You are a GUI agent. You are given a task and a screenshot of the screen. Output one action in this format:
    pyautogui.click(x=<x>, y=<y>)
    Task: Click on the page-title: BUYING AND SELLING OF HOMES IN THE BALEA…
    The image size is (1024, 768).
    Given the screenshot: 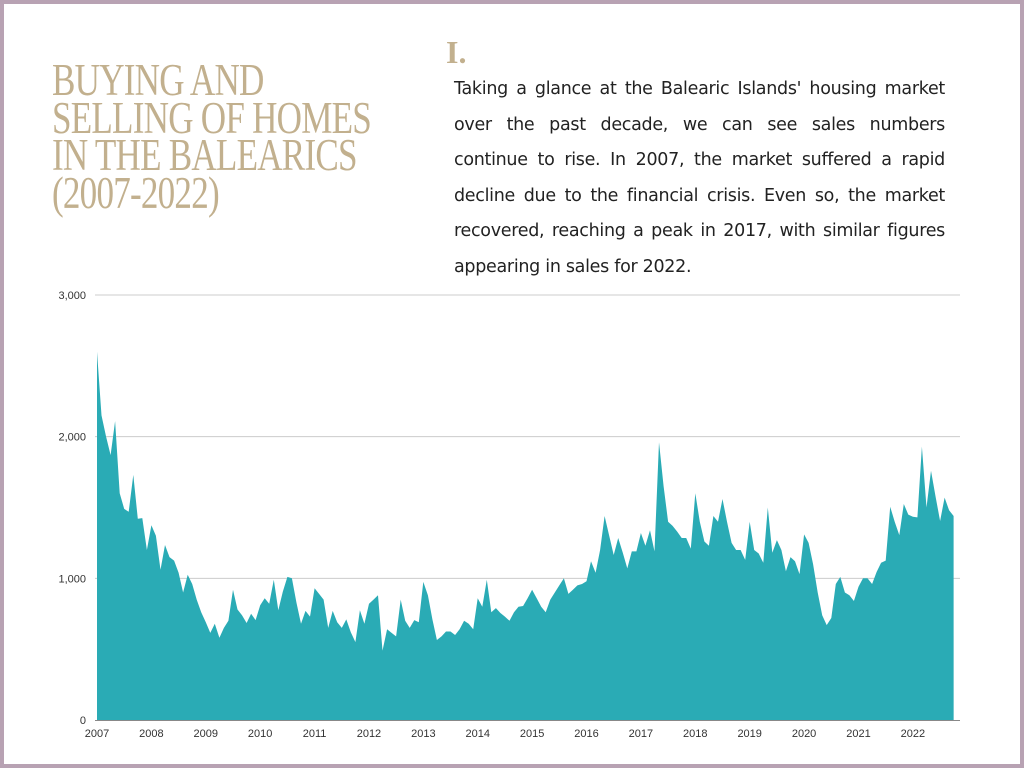 What is the action you would take?
    pyautogui.click(x=239, y=136)
    